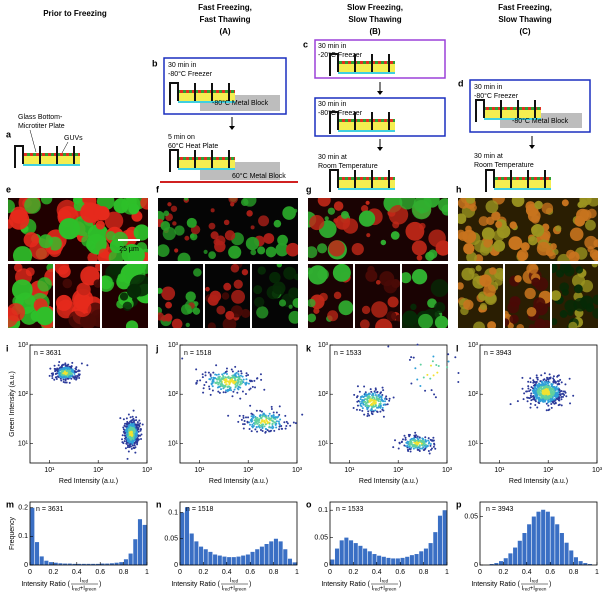  What do you see at coordinates (91, 589) in the screenshot?
I see `subscript: green` at bounding box center [91, 589].